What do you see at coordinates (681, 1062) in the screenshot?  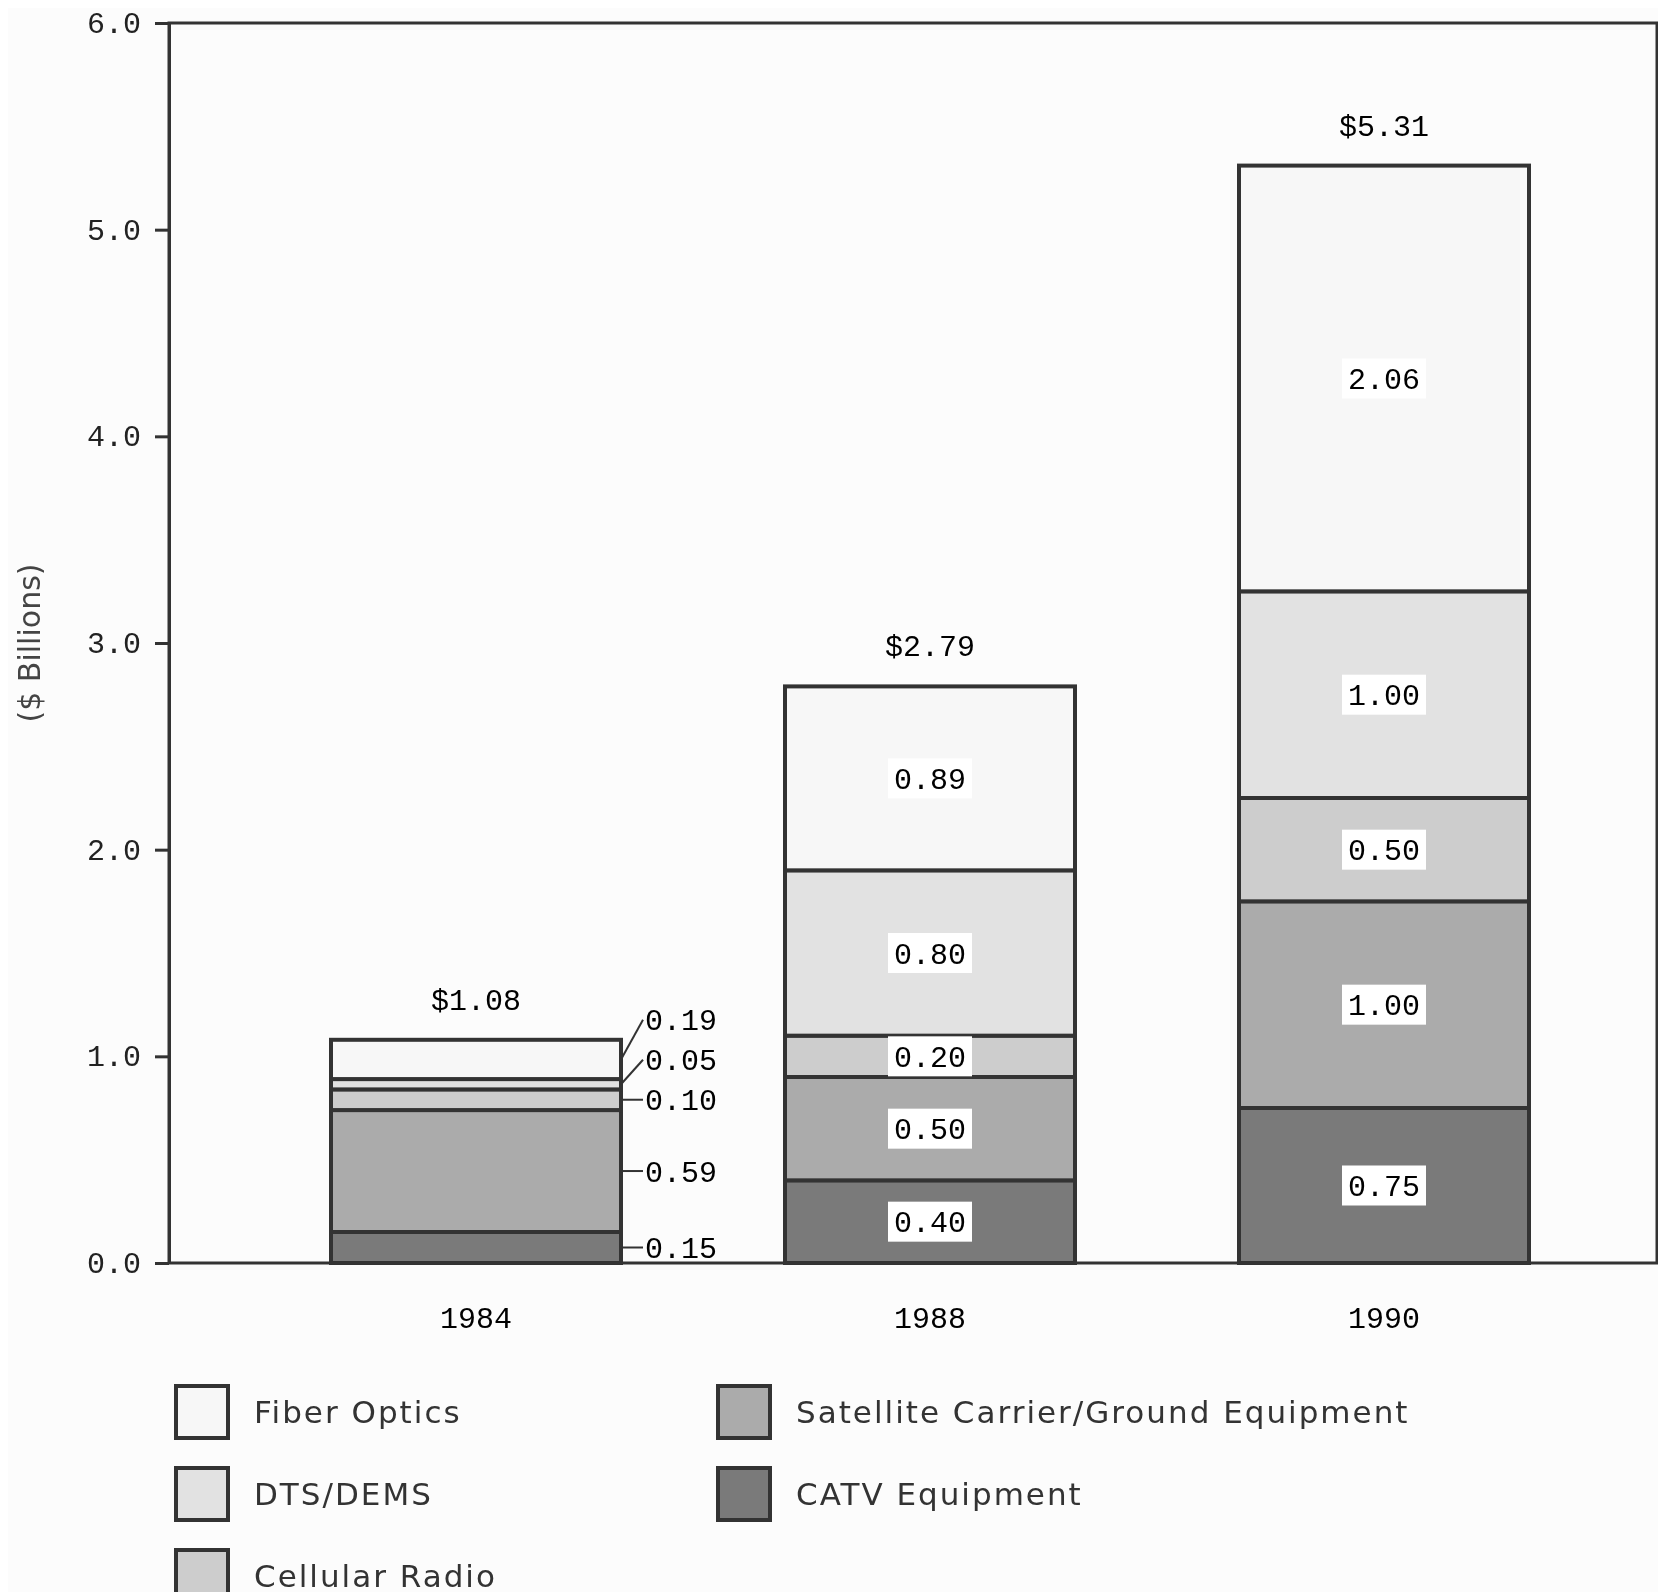 I see `data-label: 0.05` at bounding box center [681, 1062].